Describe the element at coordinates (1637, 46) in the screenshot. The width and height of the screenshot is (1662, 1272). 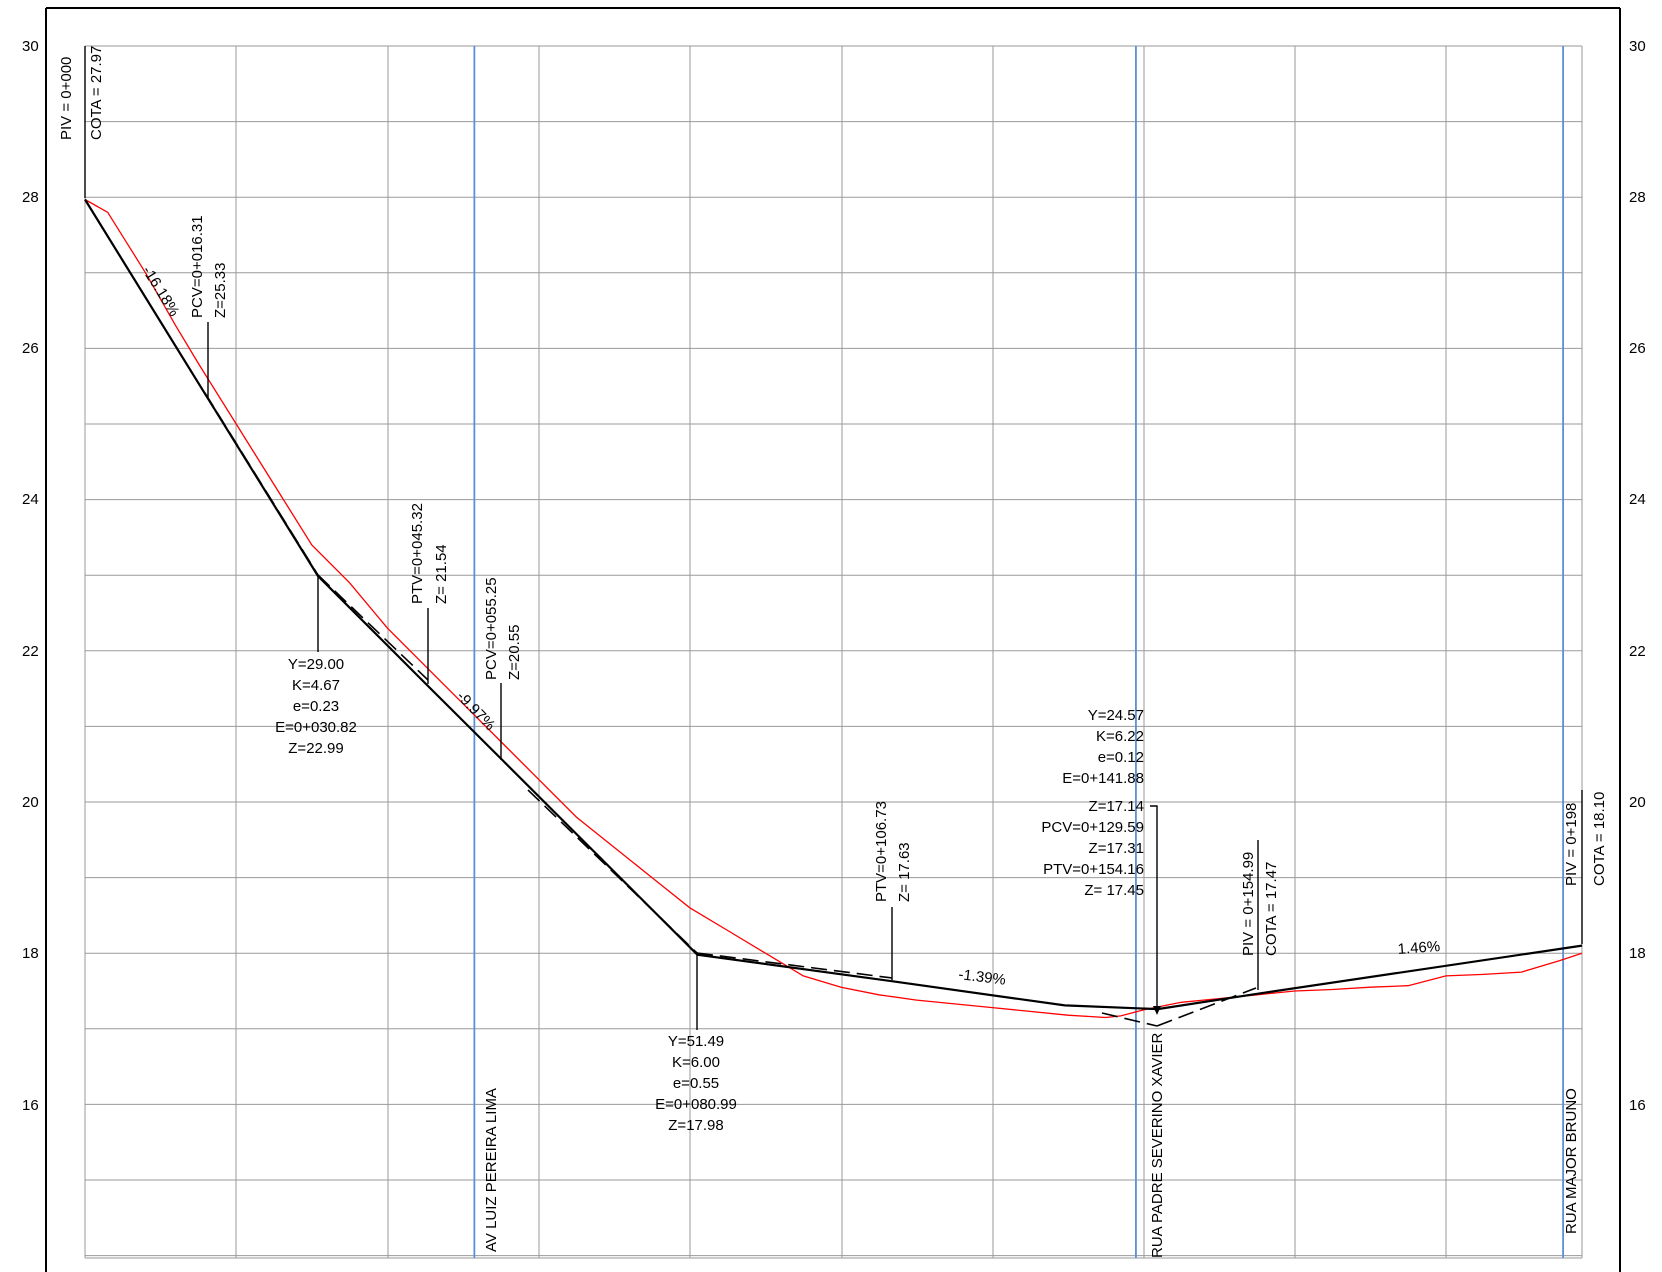
I see `tick-label-right: 30` at that location.